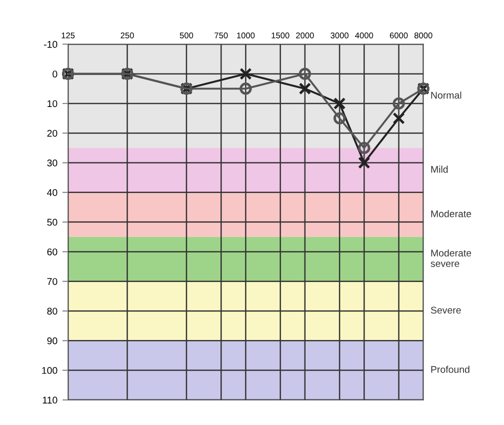 The width and height of the screenshot is (504, 425). I want to click on y-tick-label: -10, so click(51, 44).